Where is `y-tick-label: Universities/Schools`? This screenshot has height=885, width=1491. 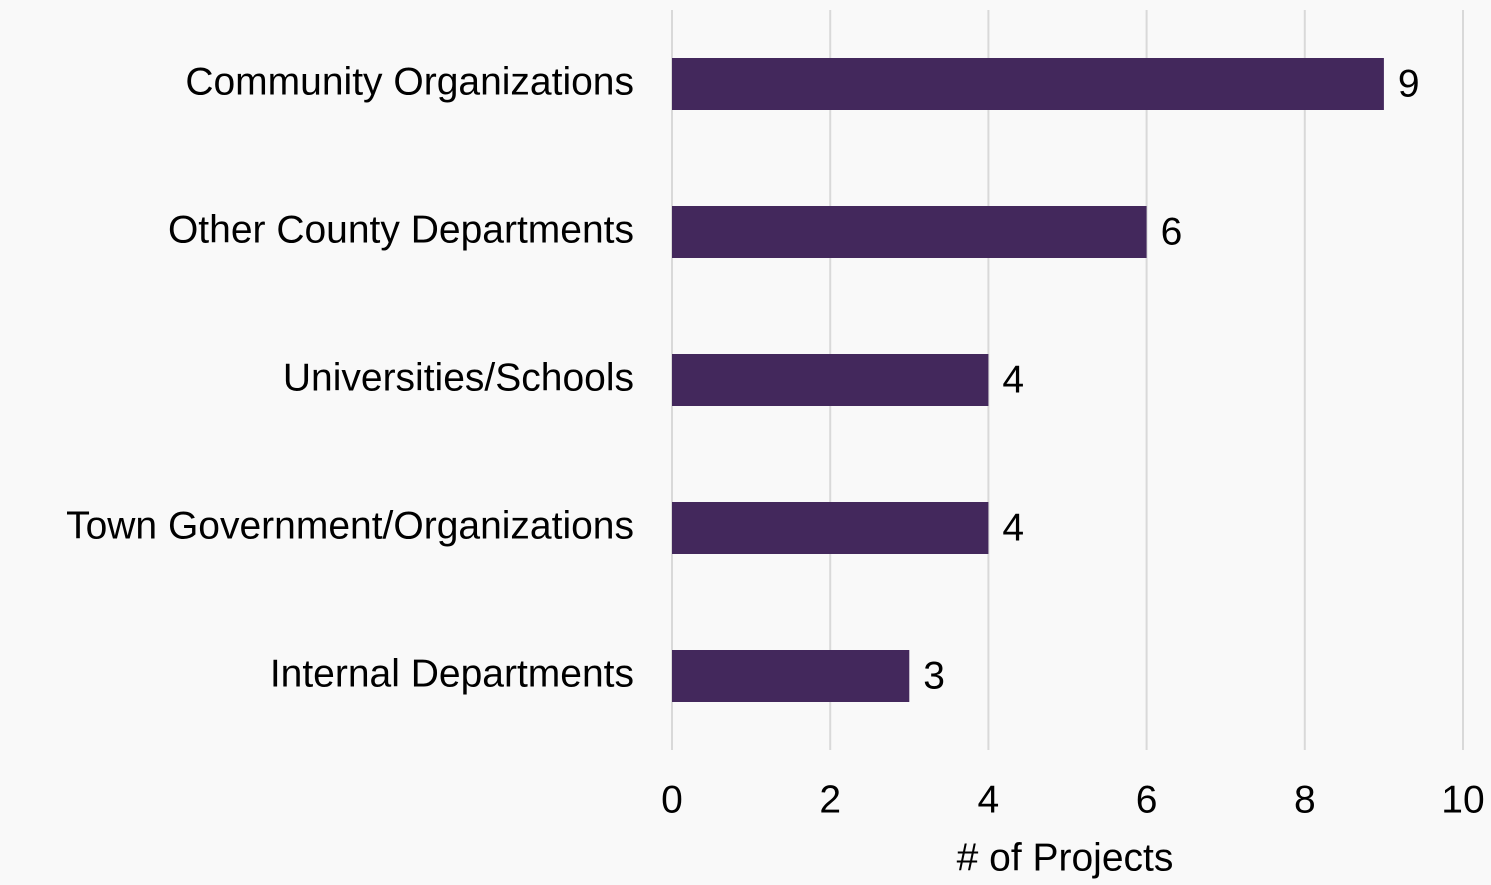 y-tick-label: Universities/Schools is located at coordinates (458, 377).